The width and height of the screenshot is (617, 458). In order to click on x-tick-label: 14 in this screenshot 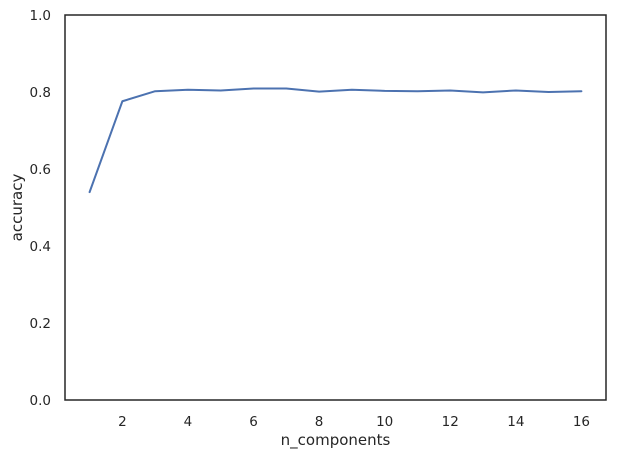, I will do `click(515, 422)`.